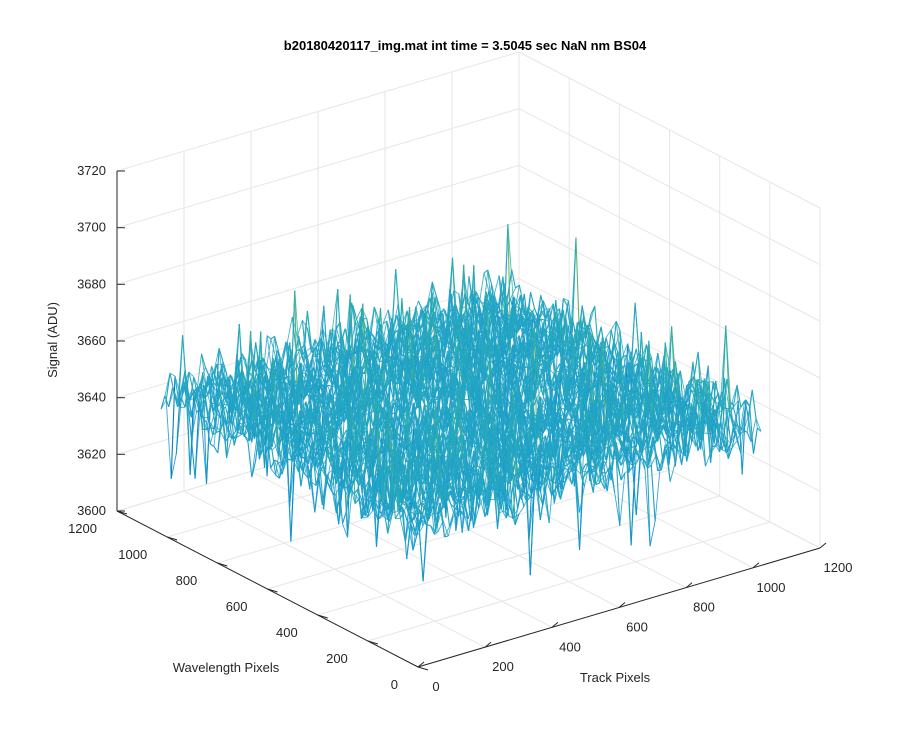  Describe the element at coordinates (669, 300) in the screenshot. I see `side-wall-grid-line` at that location.